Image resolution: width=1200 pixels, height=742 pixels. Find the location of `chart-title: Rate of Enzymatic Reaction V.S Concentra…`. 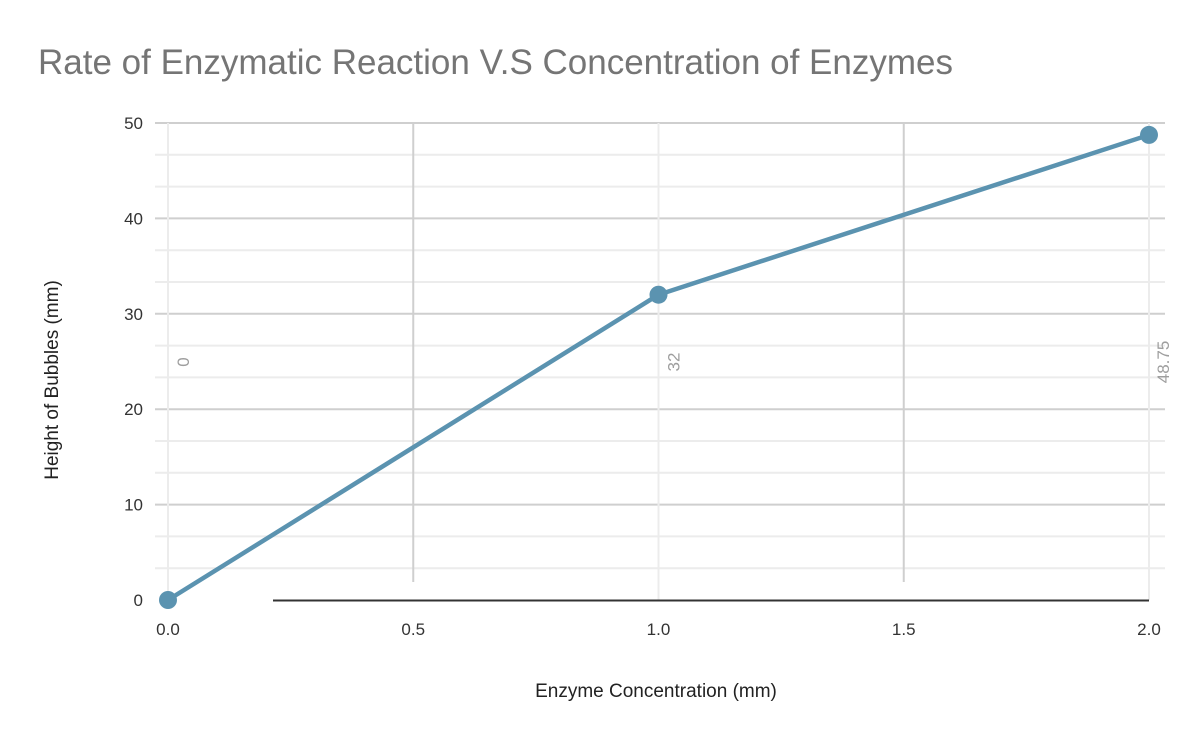

chart-title: Rate of Enzymatic Reaction V.S Concentra… is located at coordinates (495, 62).